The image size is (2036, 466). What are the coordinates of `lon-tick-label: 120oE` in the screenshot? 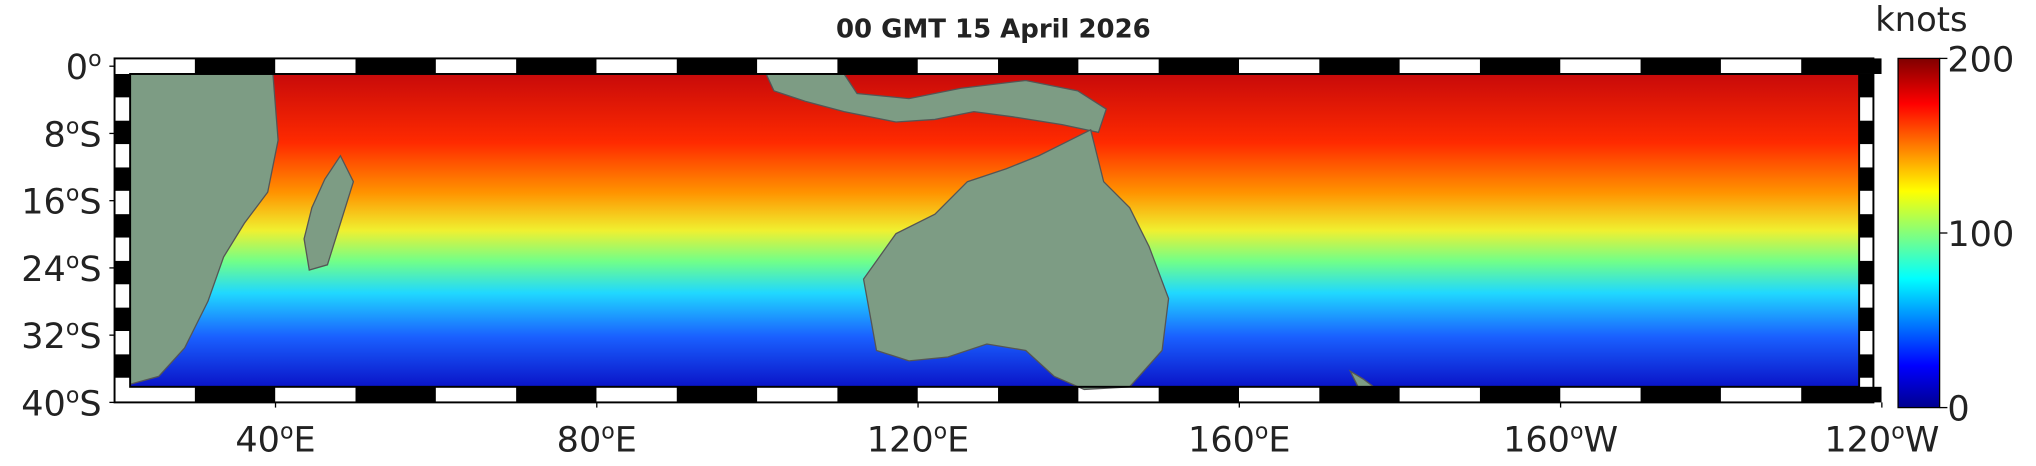 It's located at (918, 440).